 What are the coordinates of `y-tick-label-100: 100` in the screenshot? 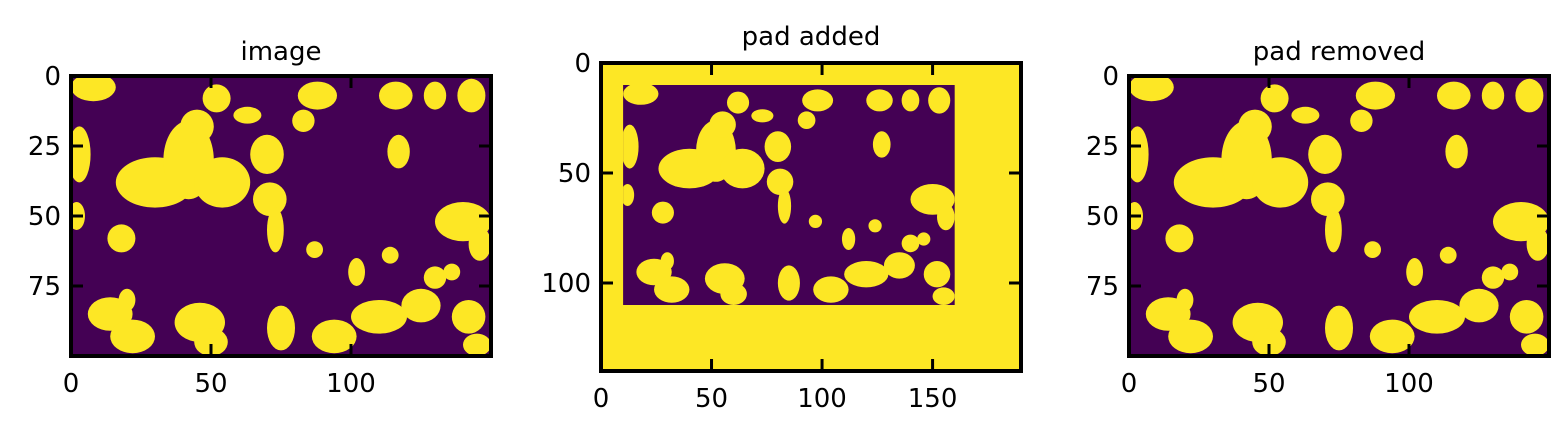 It's located at (566, 284).